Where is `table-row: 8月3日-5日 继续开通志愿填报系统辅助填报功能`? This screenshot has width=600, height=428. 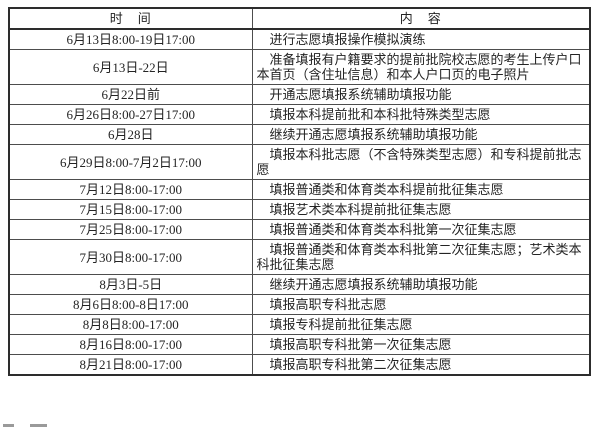 table-row: 8月3日-5日 继续开通志愿填报系统辅助填报功能 is located at coordinates (299, 284).